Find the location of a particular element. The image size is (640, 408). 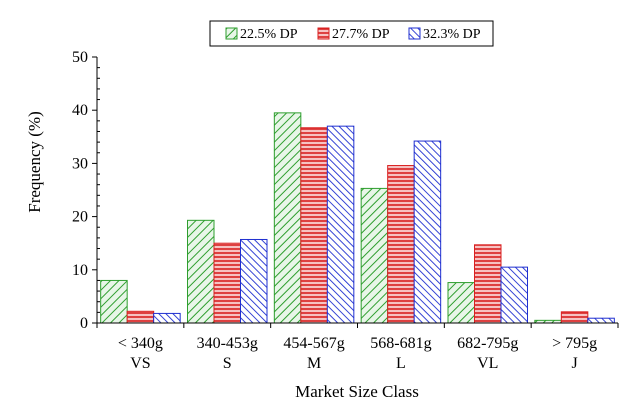

x-tick-label-class: L is located at coordinates (401, 363).